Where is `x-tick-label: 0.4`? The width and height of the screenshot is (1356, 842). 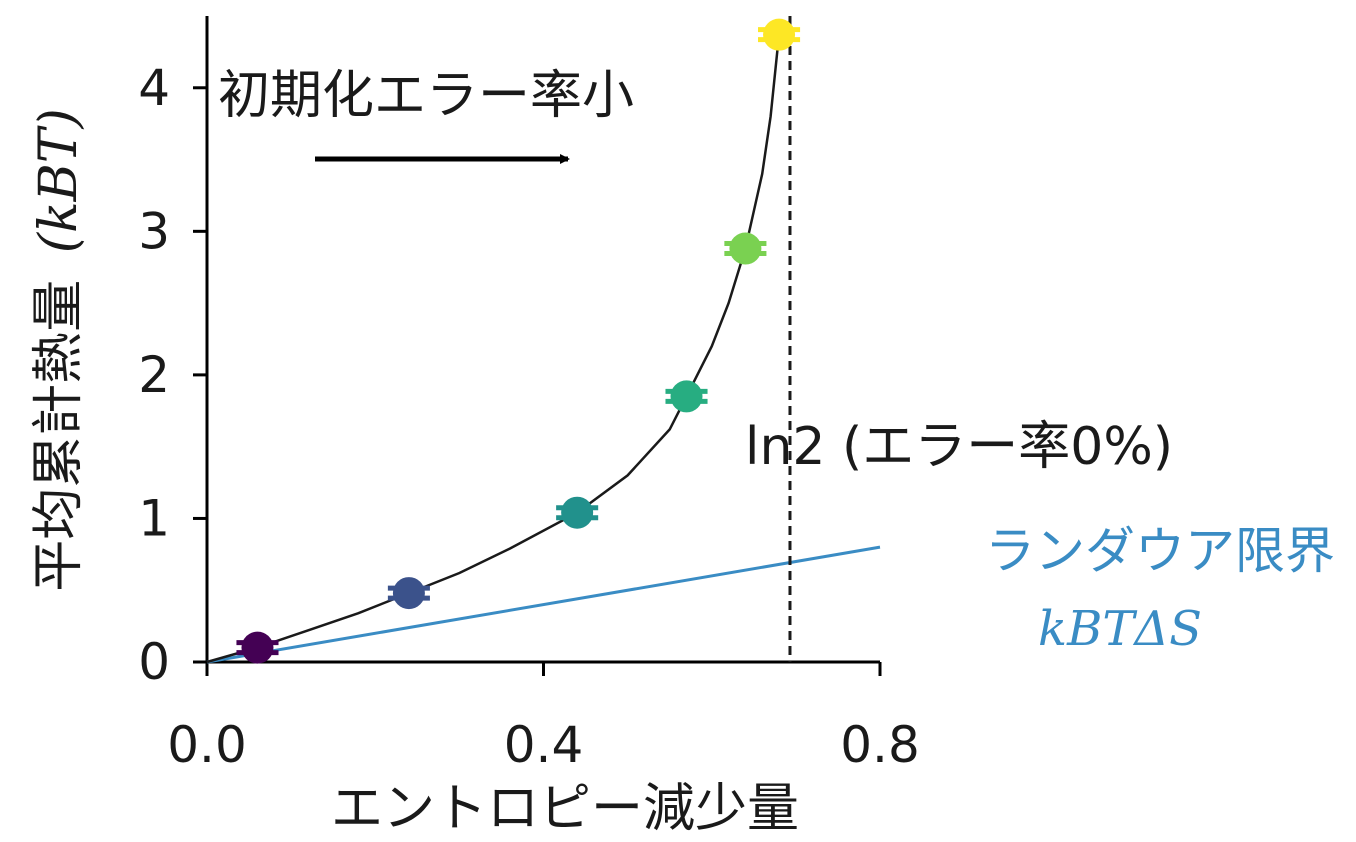 x-tick-label: 0.4 is located at coordinates (544, 745).